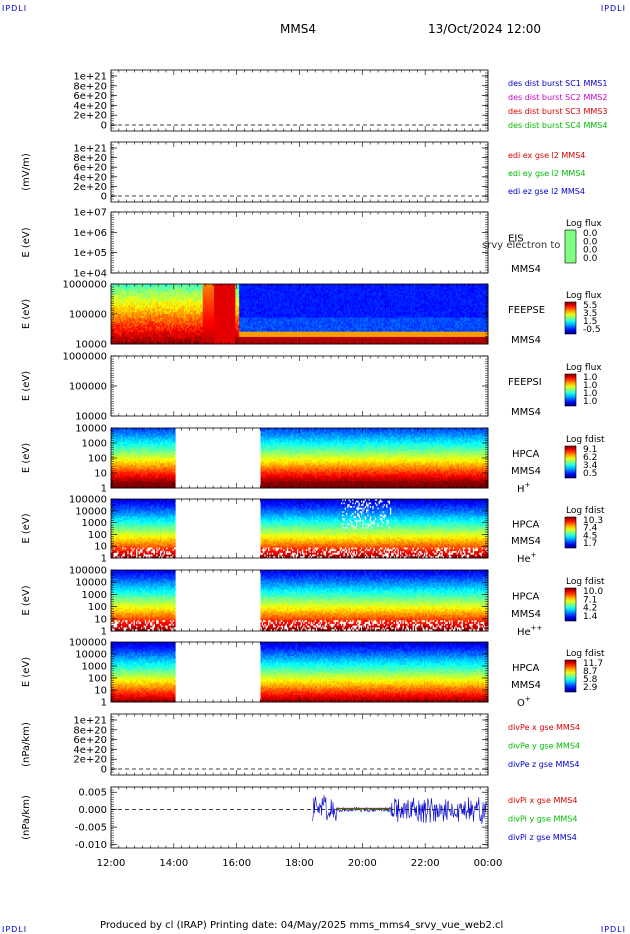  What do you see at coordinates (26, 172) in the screenshot?
I see `y-axis-label: (mV/m)` at bounding box center [26, 172].